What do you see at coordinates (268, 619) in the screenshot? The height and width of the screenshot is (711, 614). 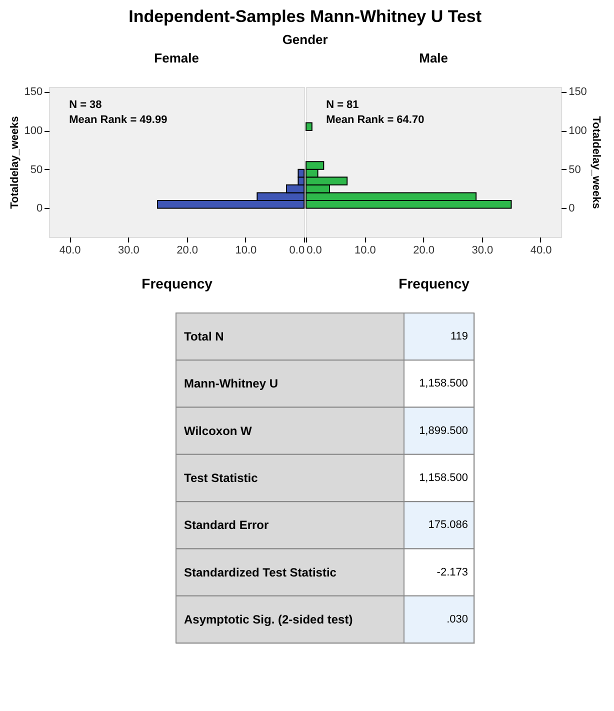 I see `category-label: Asymptotic Sig. (2-sided test)` at bounding box center [268, 619].